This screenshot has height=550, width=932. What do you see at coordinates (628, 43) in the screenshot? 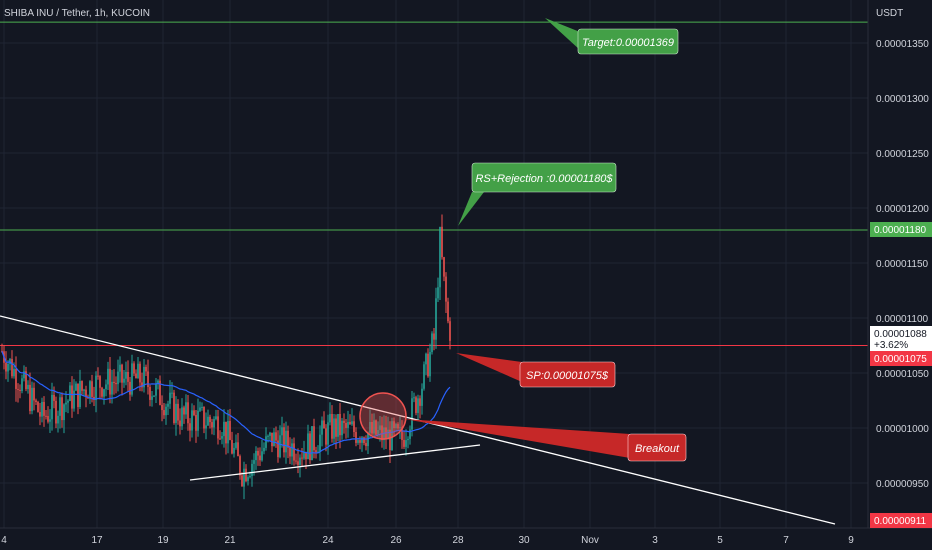
I see `target-label: Target:0.00001369` at bounding box center [628, 43].